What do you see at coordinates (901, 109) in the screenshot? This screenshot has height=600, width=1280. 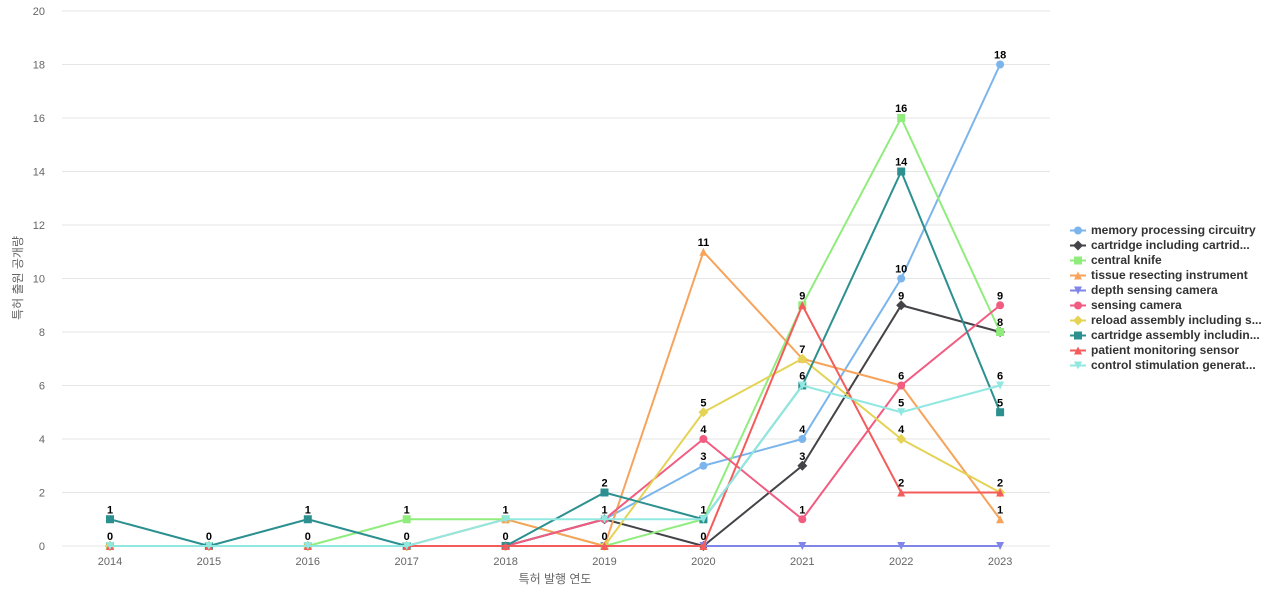 I see `data-label: 16` at bounding box center [901, 109].